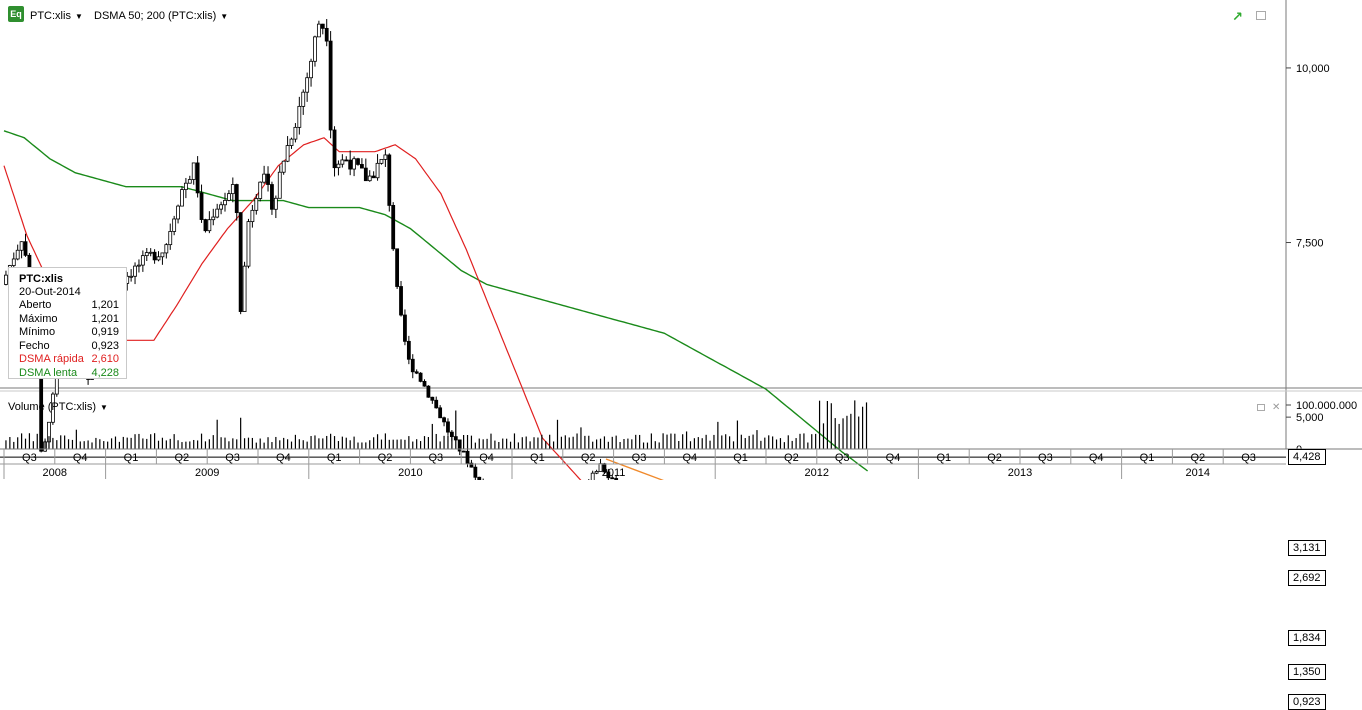  Describe the element at coordinates (69, 346) in the screenshot. I see `info-row: Fecho 0,923` at that location.